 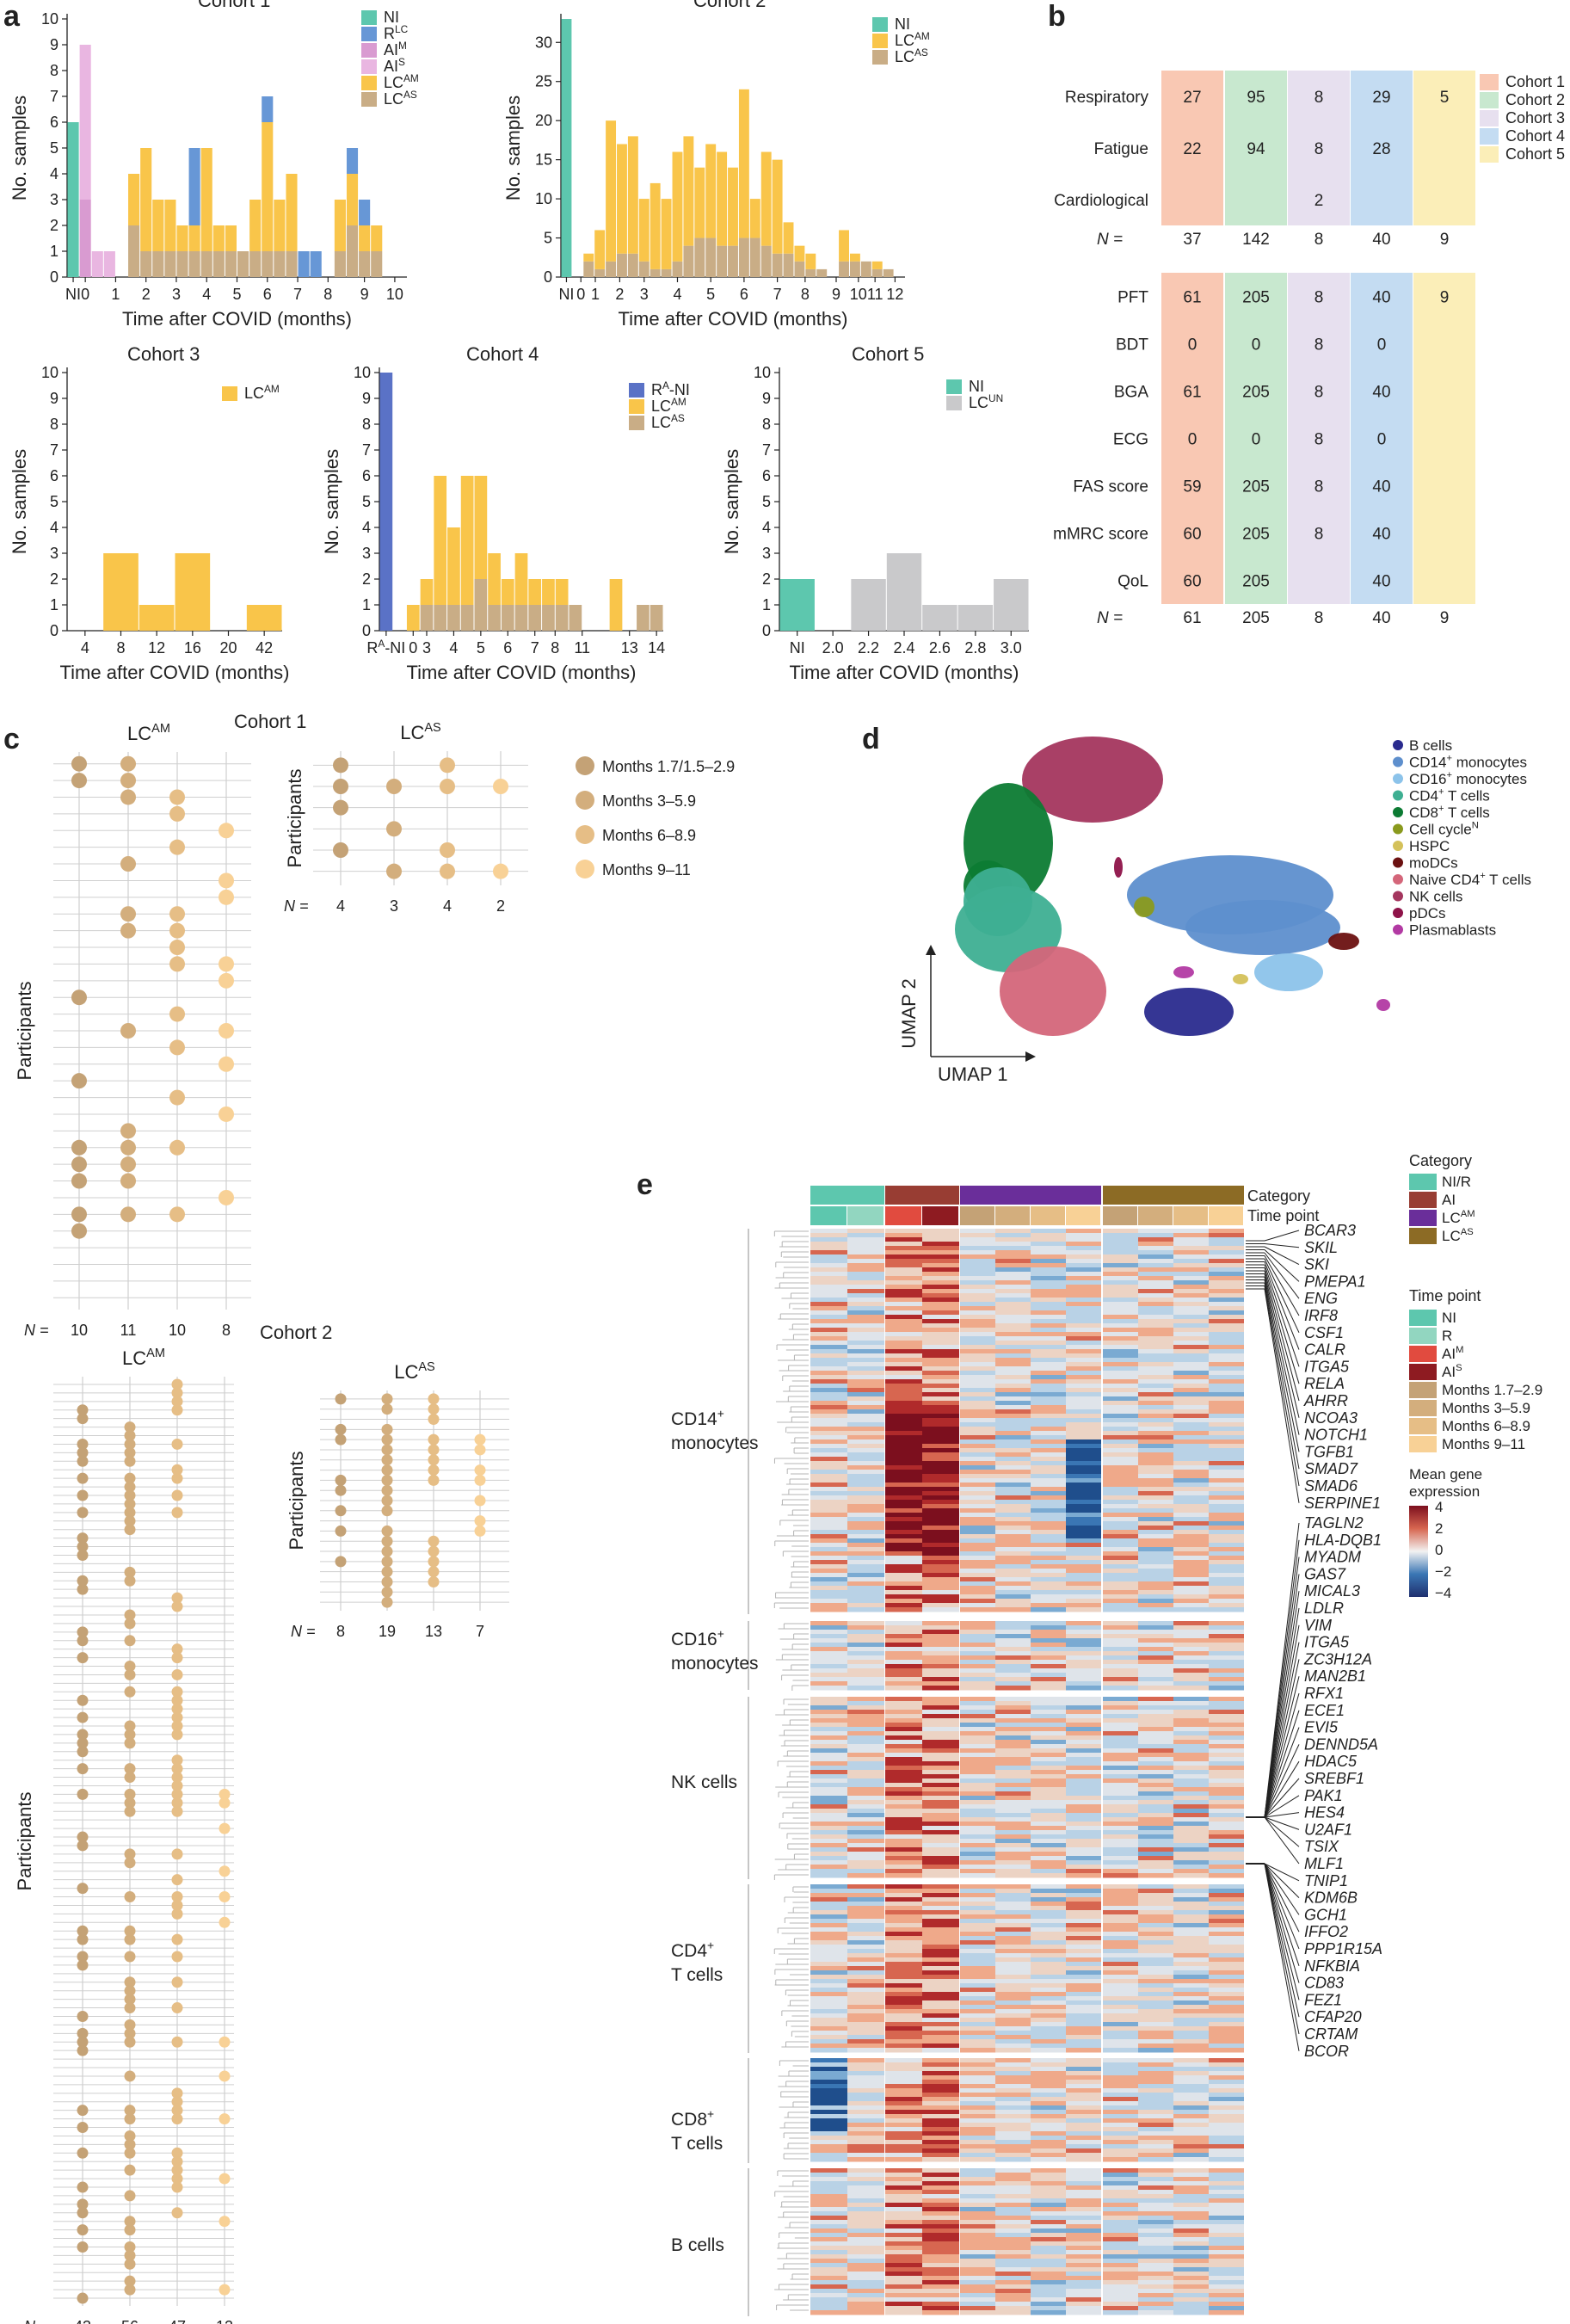 I want to click on gene-label: PMEPA1, so click(x=1335, y=1281).